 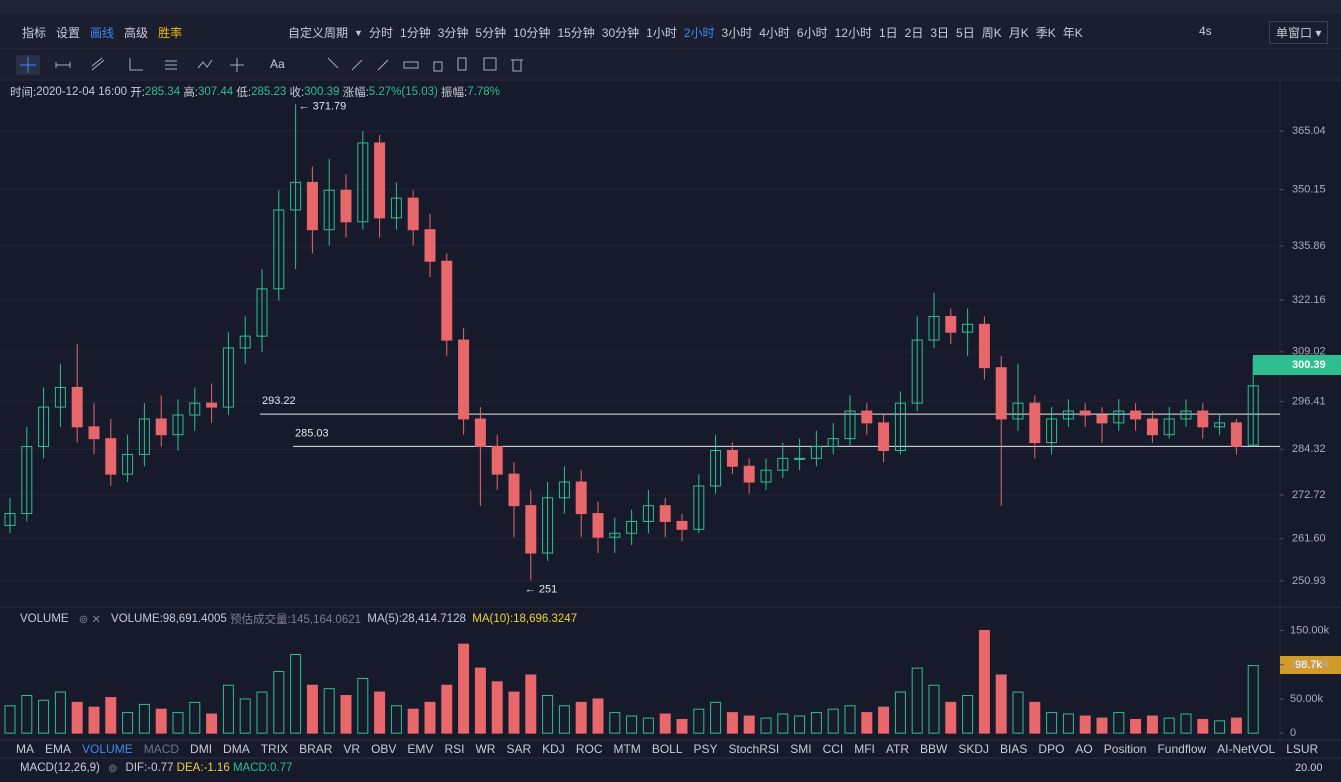 What do you see at coordinates (384, 749) in the screenshot?
I see `indicator-tab: OBV` at bounding box center [384, 749].